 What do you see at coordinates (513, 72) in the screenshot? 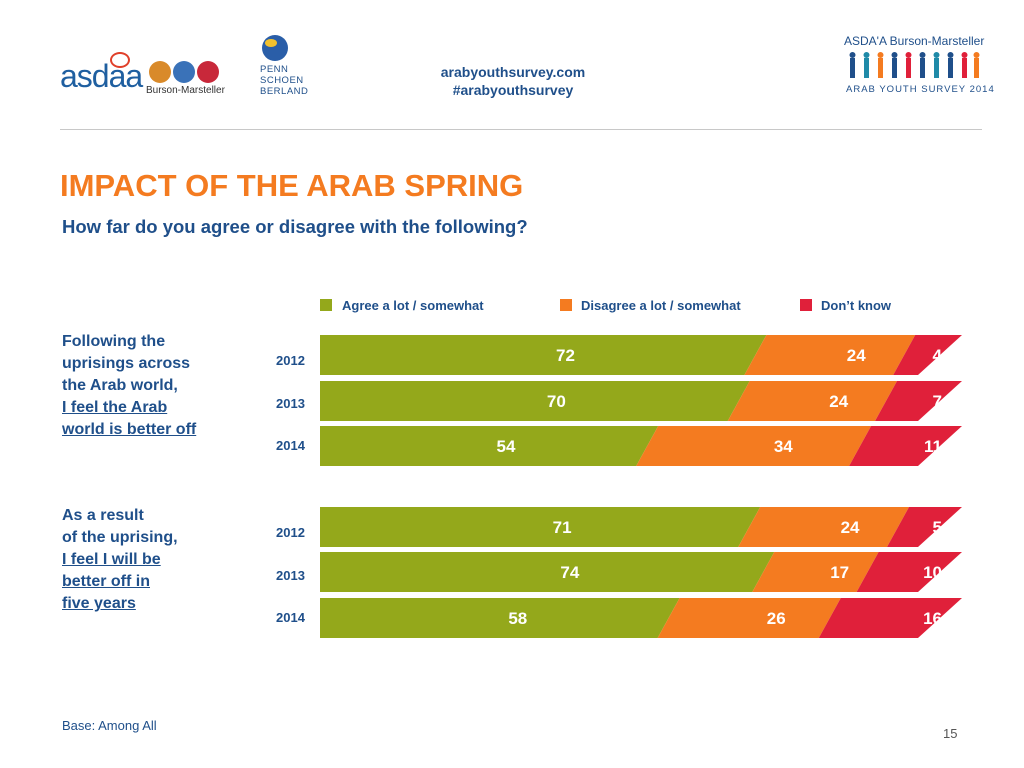
I see `survey-website: arabyouthsurvey.com` at bounding box center [513, 72].